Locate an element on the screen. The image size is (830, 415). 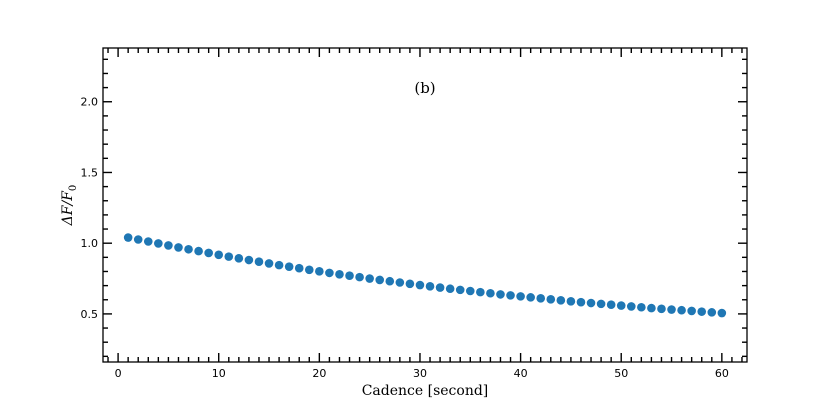
x-tick-label: 20 is located at coordinates (319, 373).